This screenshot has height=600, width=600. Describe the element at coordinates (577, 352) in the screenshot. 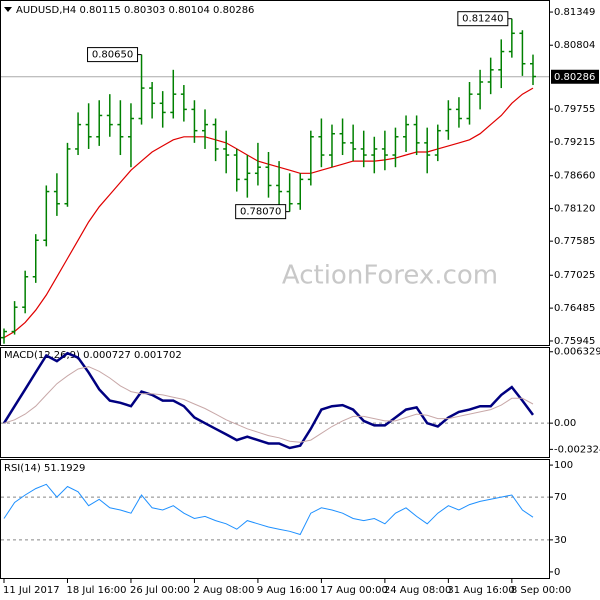

I see `y-tick-label: 0.006329` at that location.